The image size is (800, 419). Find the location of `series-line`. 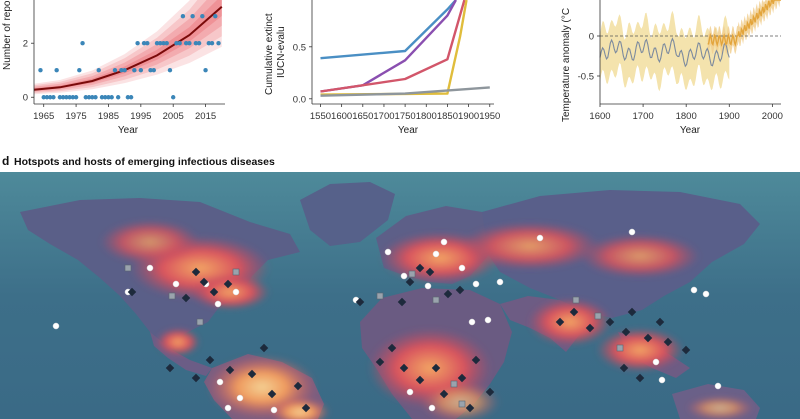

series-line is located at coordinates (388, 30).